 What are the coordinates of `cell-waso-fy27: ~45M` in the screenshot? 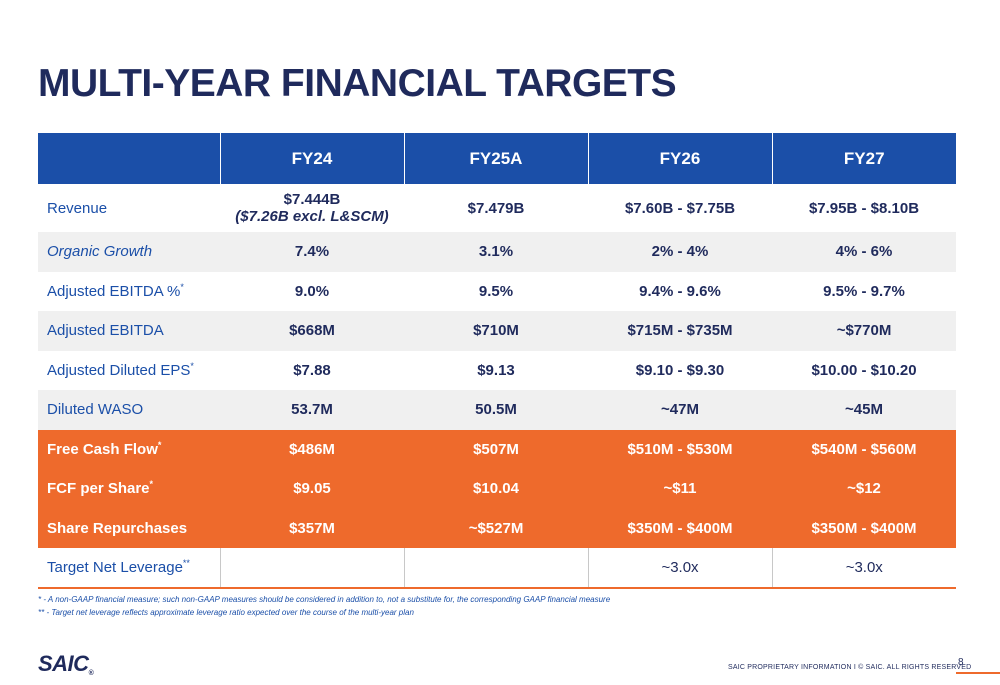 It's located at (864, 410).